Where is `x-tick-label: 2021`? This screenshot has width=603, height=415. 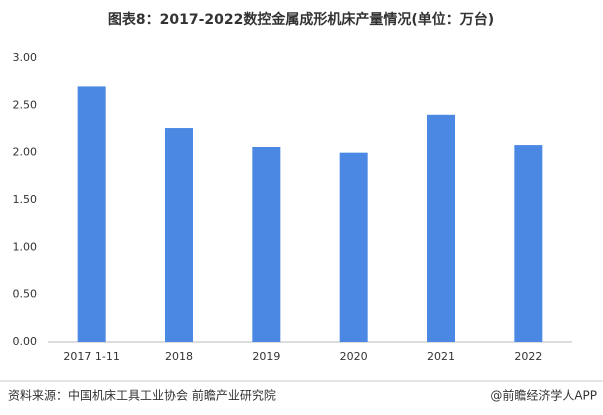 x-tick-label: 2021 is located at coordinates (441, 356).